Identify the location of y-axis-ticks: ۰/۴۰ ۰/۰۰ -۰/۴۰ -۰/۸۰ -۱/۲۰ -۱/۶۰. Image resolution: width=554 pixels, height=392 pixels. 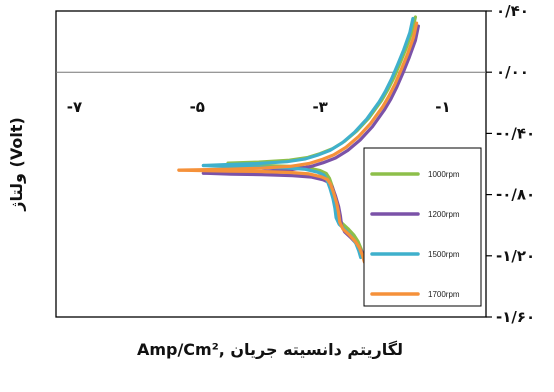
(510, 164).